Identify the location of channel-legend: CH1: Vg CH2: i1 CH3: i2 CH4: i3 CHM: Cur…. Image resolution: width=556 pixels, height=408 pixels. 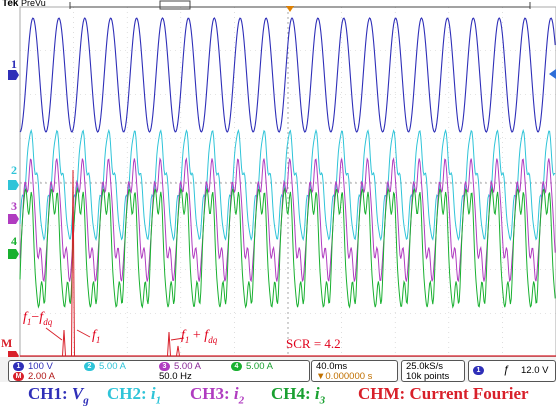
(278, 395).